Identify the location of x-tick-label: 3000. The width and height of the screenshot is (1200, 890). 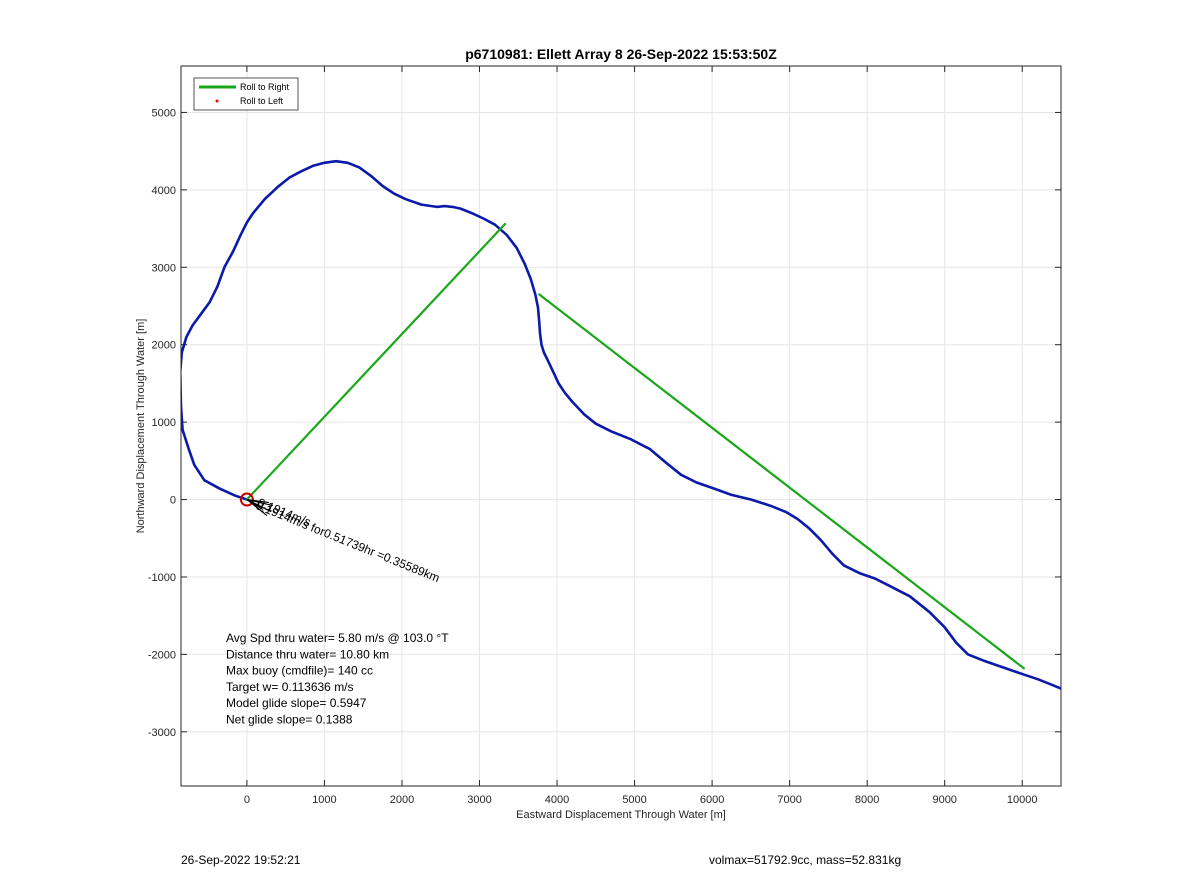
(479, 800).